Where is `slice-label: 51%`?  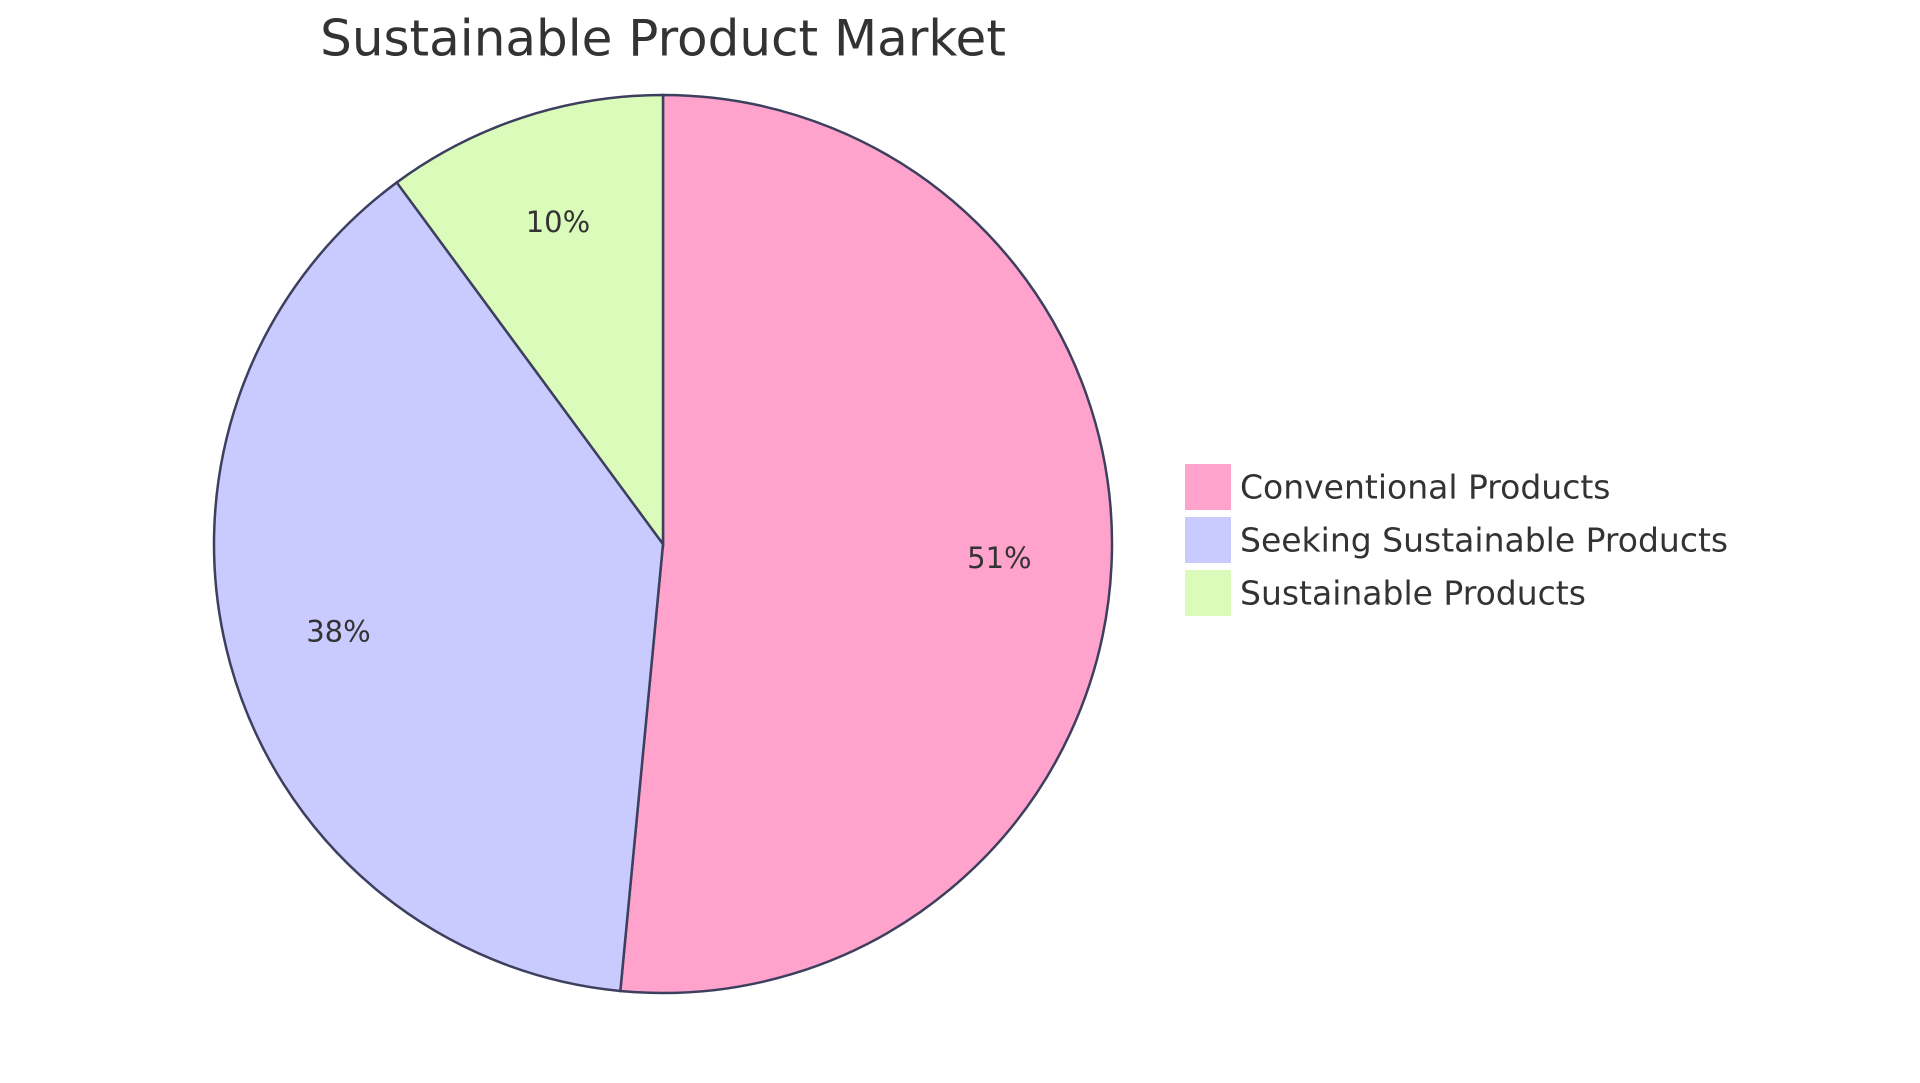
slice-label: 51% is located at coordinates (999, 558).